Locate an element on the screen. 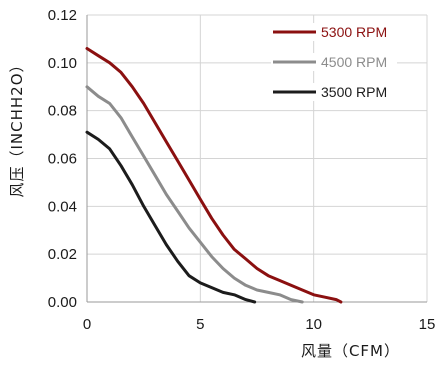 This screenshot has height=365, width=436. legend-label-3500-rpm: 3500 RPM is located at coordinates (354, 92).